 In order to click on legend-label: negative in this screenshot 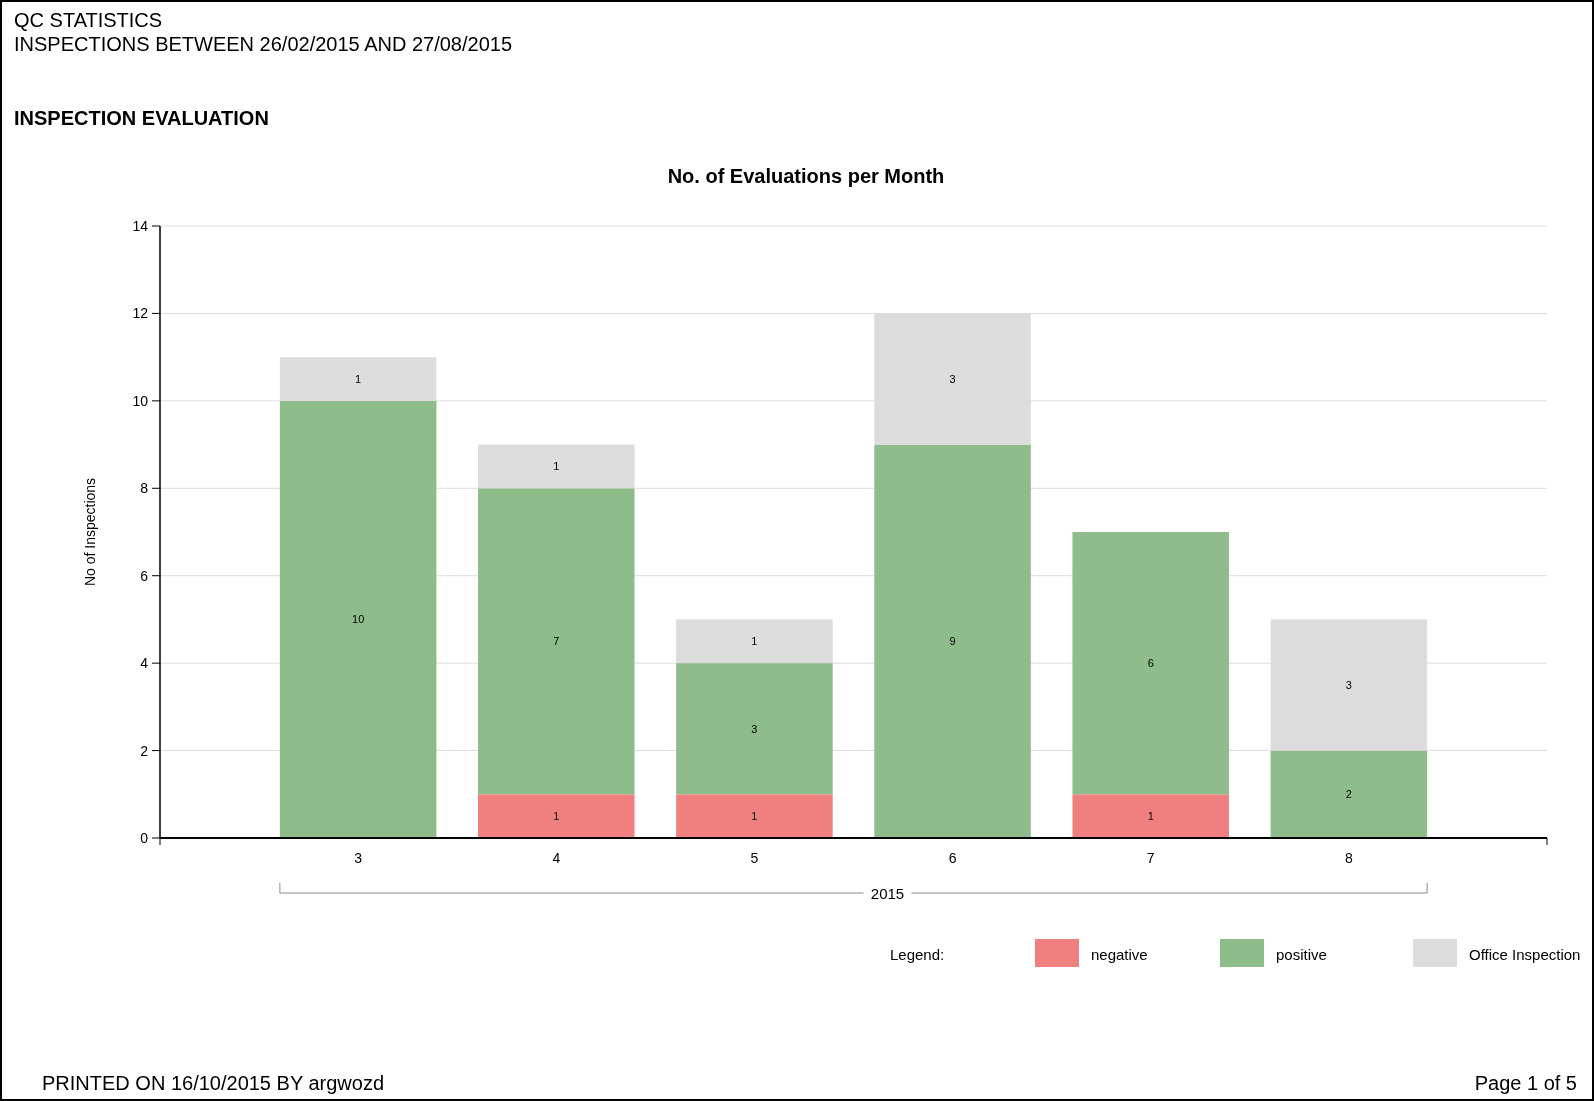, I will do `click(1119, 954)`.